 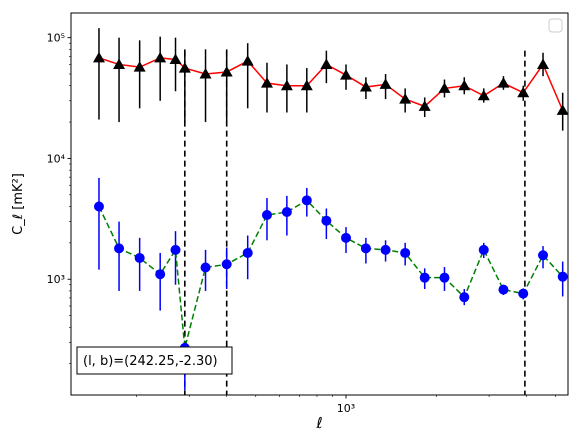 I want to click on annotation-text: (l, b)=(242.25,-2.30), so click(x=150, y=361).